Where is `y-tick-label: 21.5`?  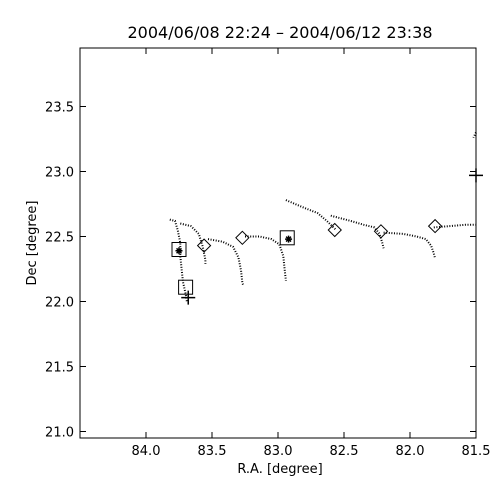 y-tick-label: 21.5 is located at coordinates (59, 368).